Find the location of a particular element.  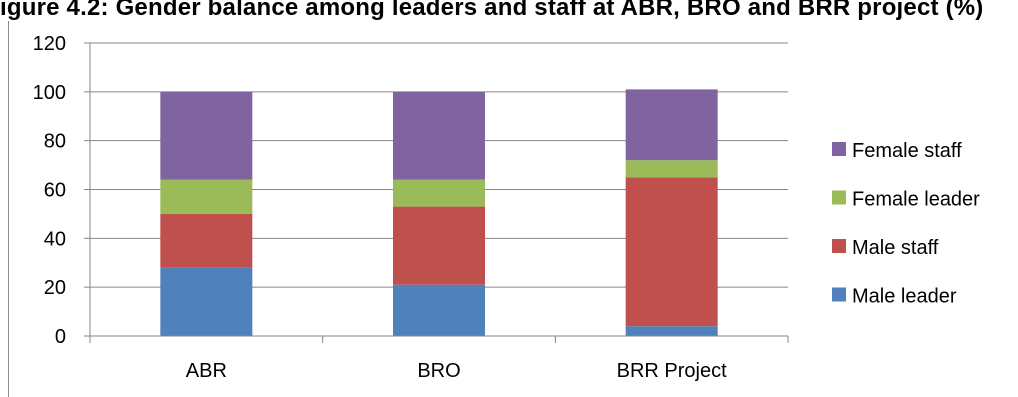

y-tick-label: 80 is located at coordinates (55, 142).